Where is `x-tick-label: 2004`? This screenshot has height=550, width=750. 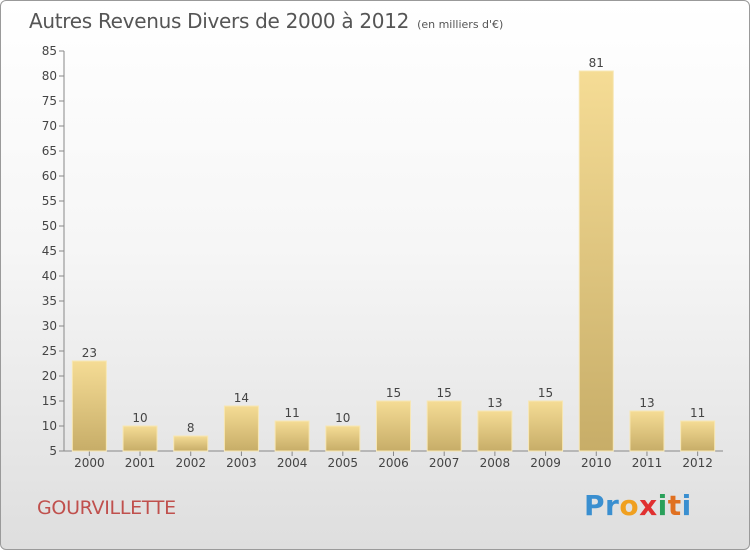 x-tick-label: 2004 is located at coordinates (292, 463).